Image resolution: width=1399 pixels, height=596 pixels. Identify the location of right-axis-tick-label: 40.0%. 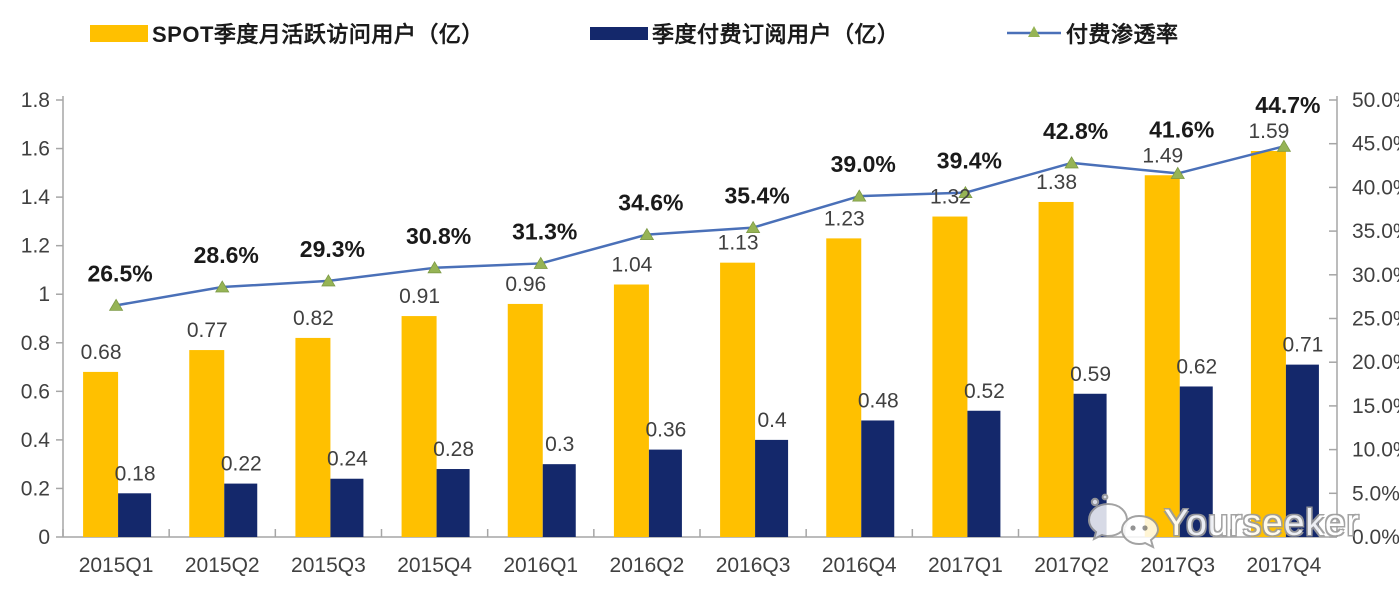
(1375, 187).